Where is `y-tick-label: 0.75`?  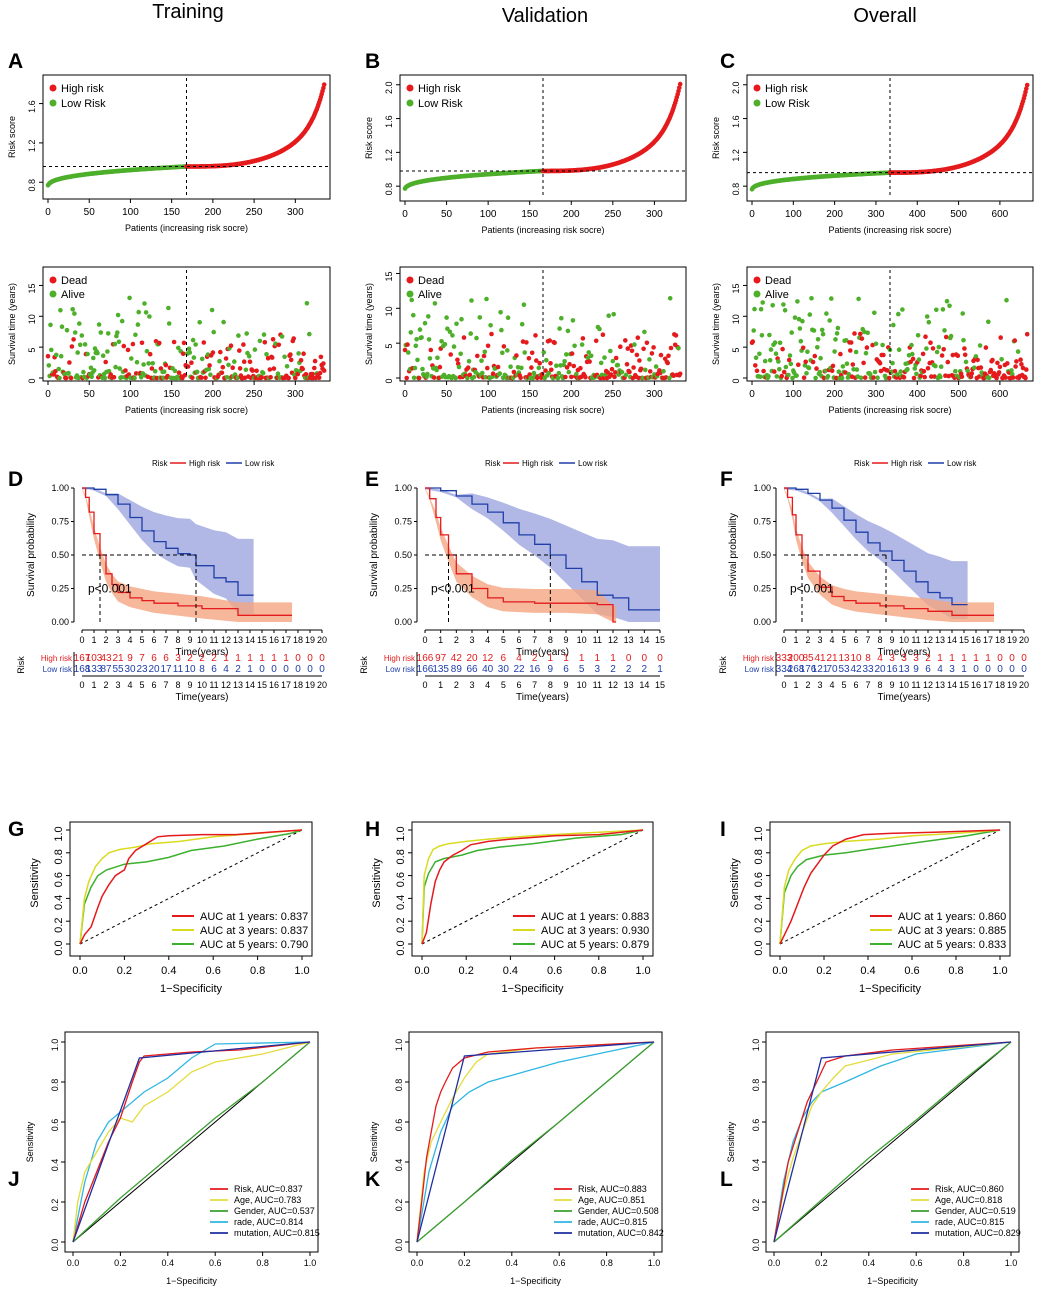 y-tick-label: 0.75 is located at coordinates (60, 522).